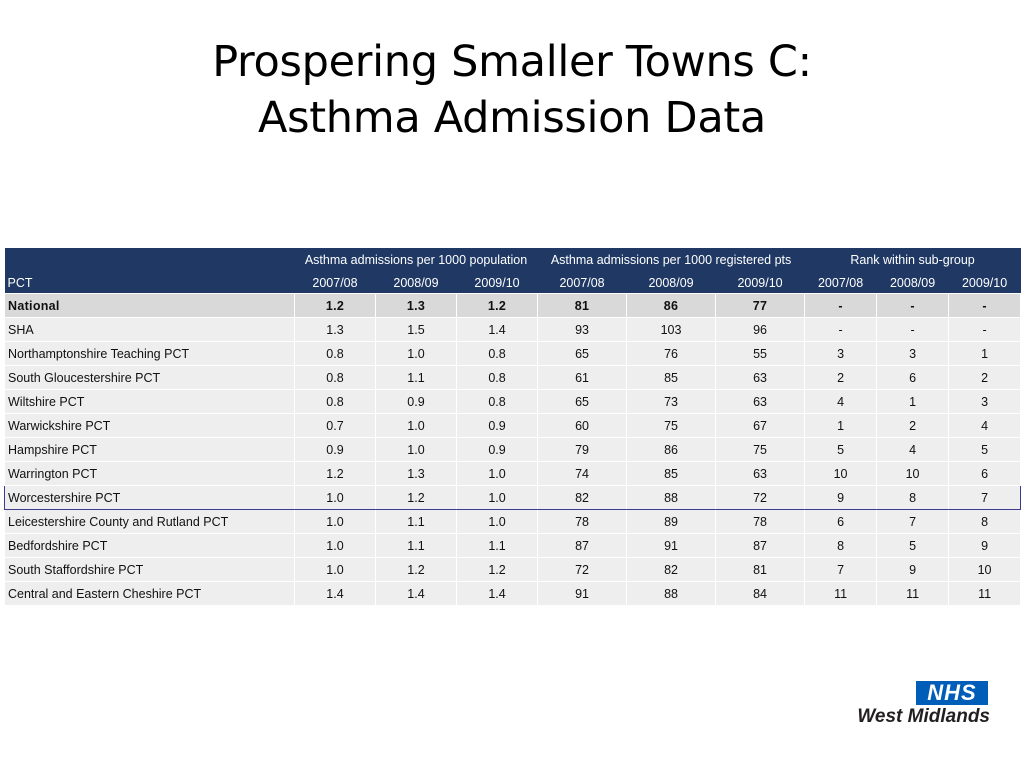 The image size is (1024, 768). What do you see at coordinates (671, 569) in the screenshot?
I see `table-cell: 82` at bounding box center [671, 569].